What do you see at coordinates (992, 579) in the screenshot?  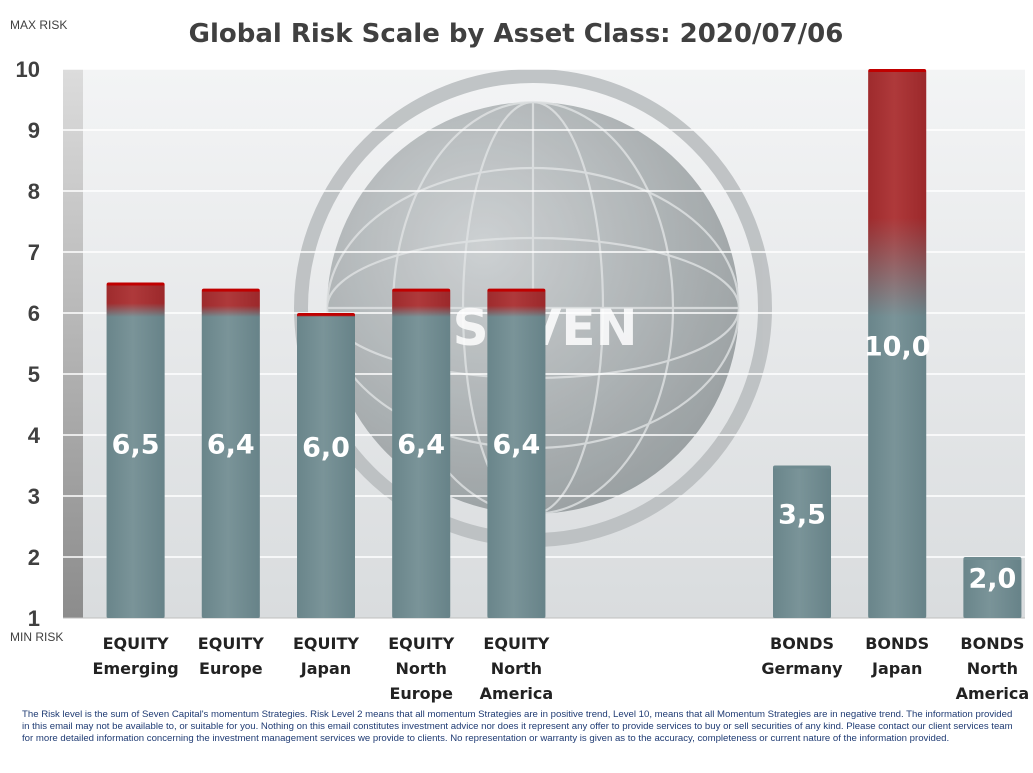 I see `data-label: 2,0` at bounding box center [992, 579].